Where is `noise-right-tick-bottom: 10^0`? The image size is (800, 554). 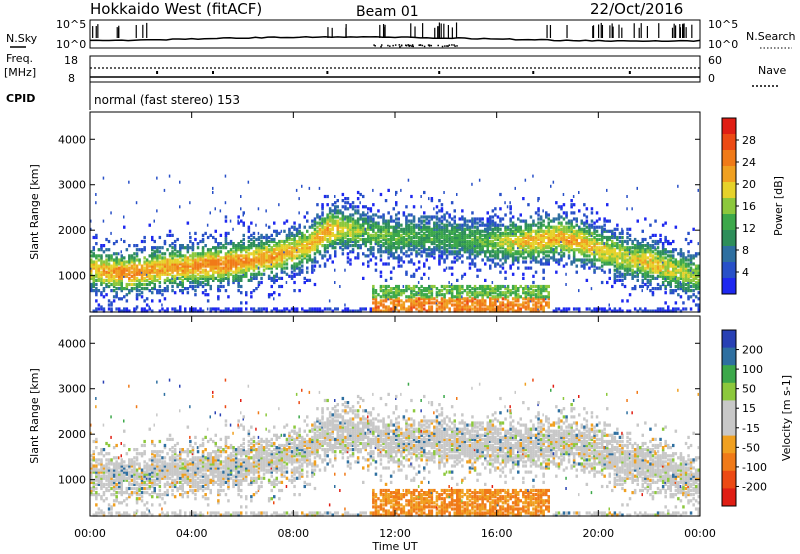 noise-right-tick-bottom: 10^0 is located at coordinates (723, 44).